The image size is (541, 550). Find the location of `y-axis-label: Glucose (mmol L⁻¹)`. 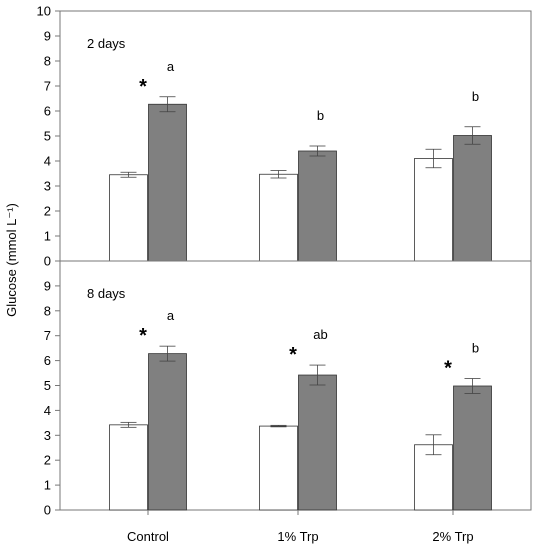

y-axis-label: Glucose (mmol L⁻¹) is located at coordinates (11, 260).